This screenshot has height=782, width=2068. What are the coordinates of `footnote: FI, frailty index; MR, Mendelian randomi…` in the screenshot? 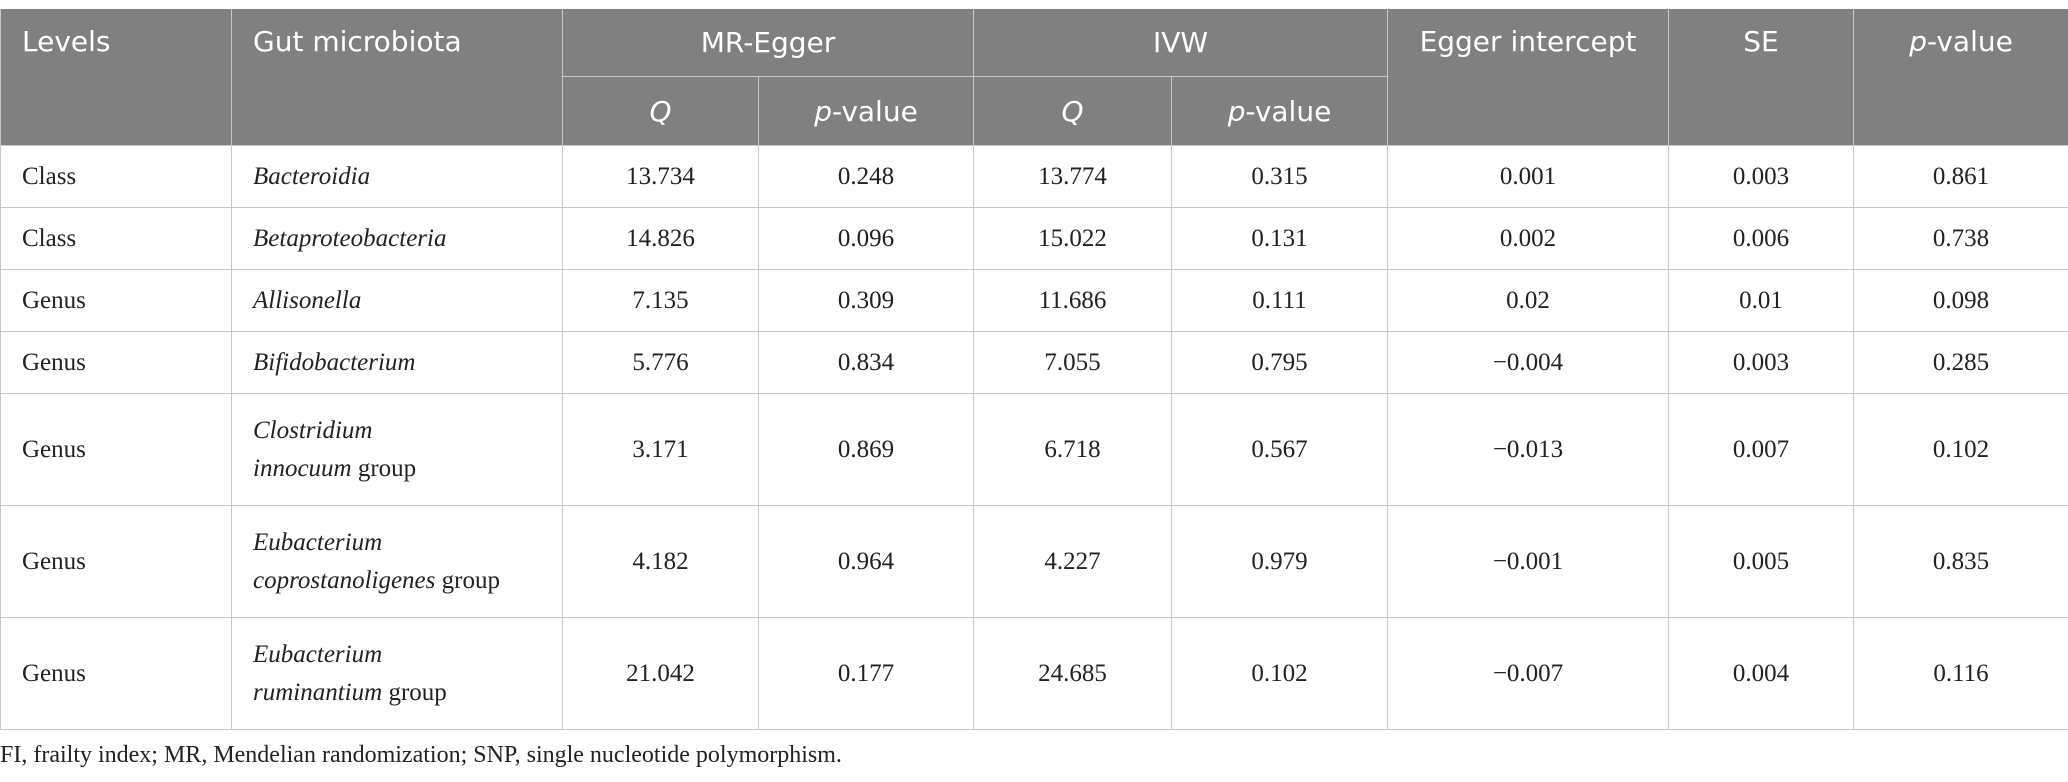 It's located at (421, 755).